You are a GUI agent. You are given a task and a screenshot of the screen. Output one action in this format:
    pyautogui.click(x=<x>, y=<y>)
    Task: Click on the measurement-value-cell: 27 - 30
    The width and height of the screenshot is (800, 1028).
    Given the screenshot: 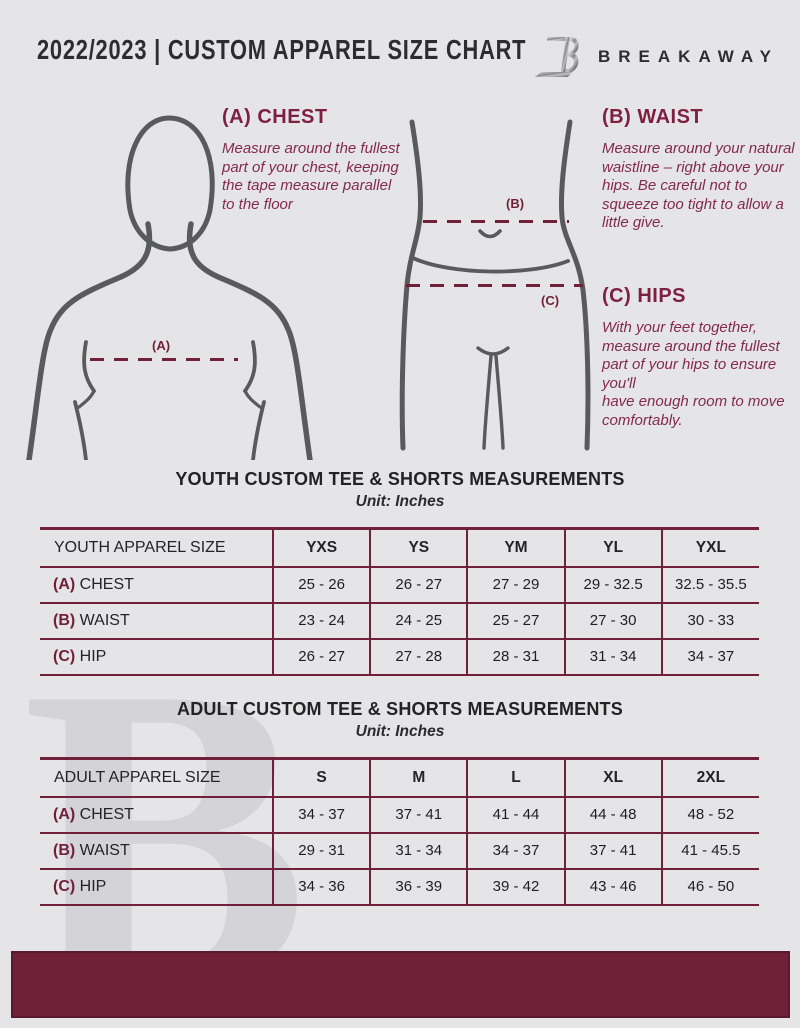 What is the action you would take?
    pyautogui.click(x=612, y=620)
    